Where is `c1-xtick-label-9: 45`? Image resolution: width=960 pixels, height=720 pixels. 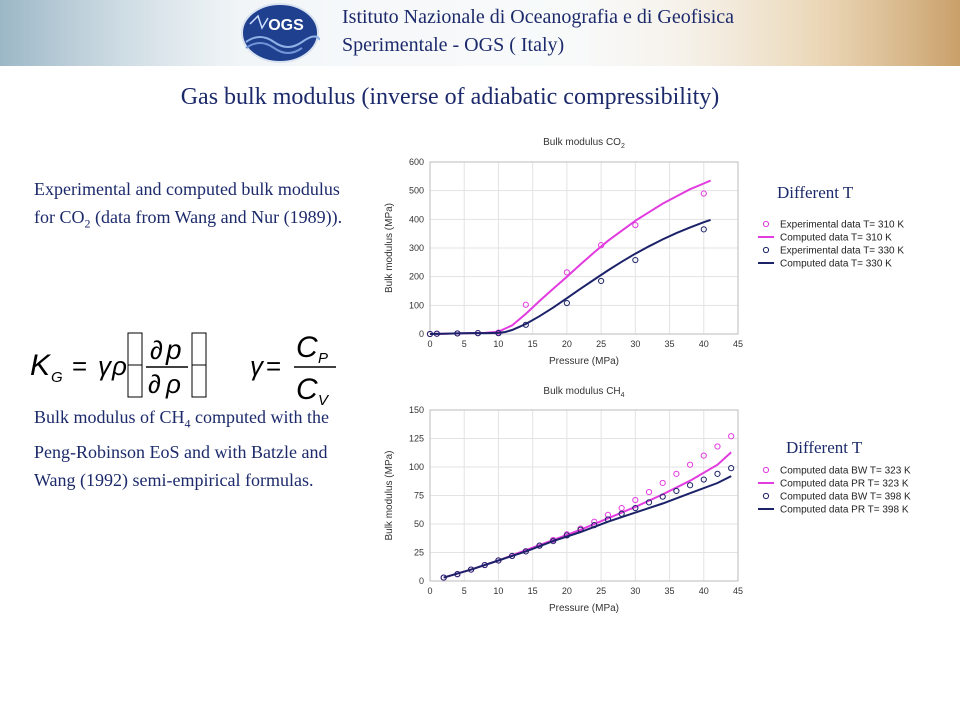 c1-xtick-label-9: 45 is located at coordinates (738, 591).